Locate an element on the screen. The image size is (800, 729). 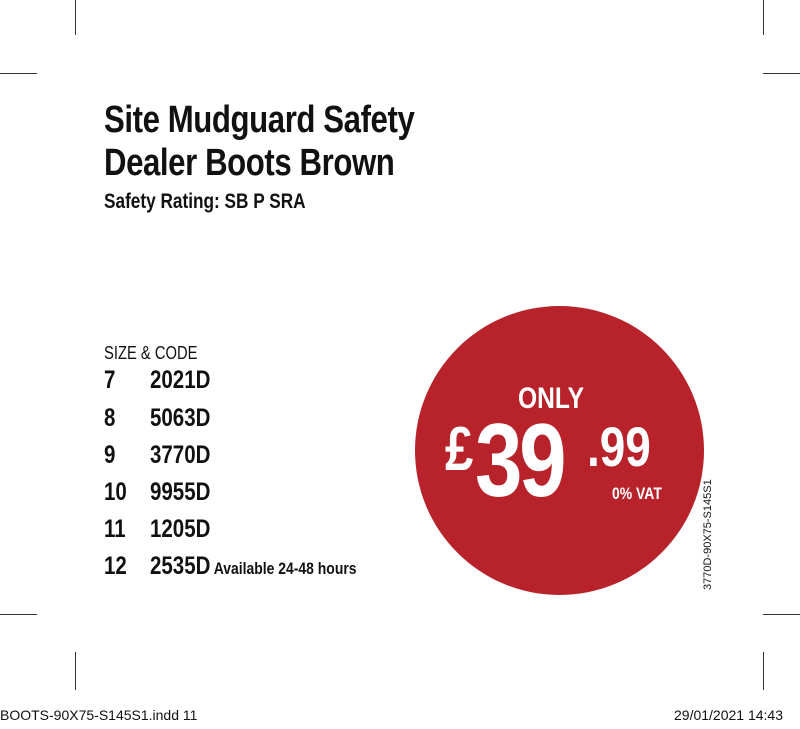
price-whole: 39 is located at coordinates (521, 461).